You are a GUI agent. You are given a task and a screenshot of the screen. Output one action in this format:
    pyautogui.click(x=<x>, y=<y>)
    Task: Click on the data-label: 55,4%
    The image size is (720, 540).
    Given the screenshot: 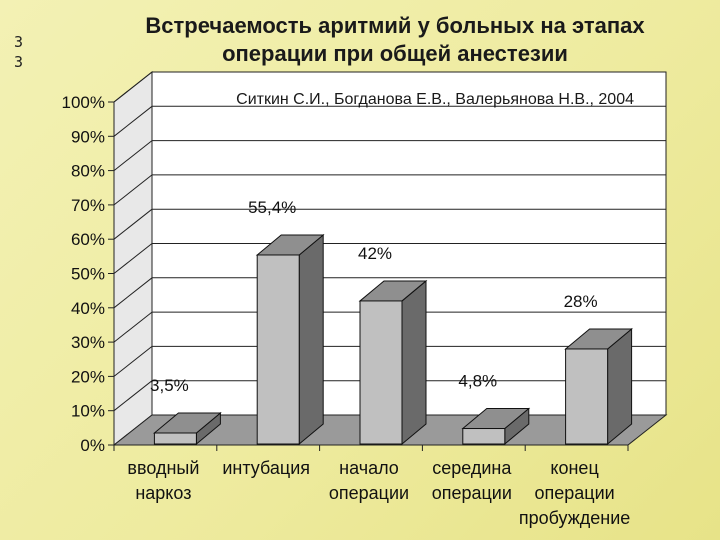 What is the action you would take?
    pyautogui.click(x=272, y=207)
    